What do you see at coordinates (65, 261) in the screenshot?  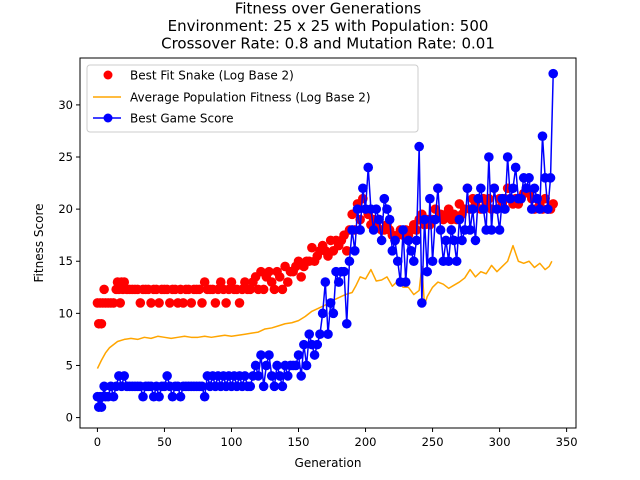 I see `y-tick-label-3: 15` at bounding box center [65, 261].